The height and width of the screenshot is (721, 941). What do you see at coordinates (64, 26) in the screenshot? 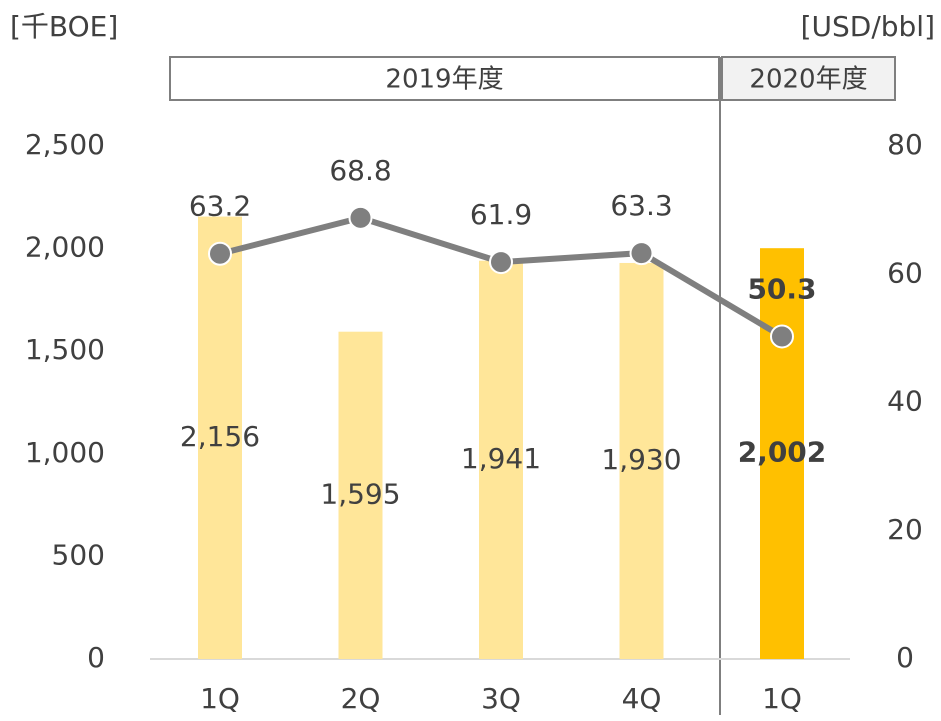
I see `y-axis-label: [千BOE]` at bounding box center [64, 26].